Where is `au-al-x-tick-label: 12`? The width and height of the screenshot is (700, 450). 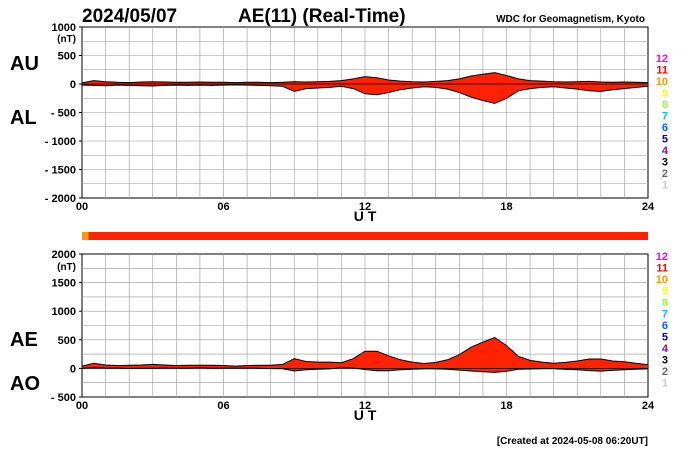 au-al-x-tick-label: 12 is located at coordinates (365, 207).